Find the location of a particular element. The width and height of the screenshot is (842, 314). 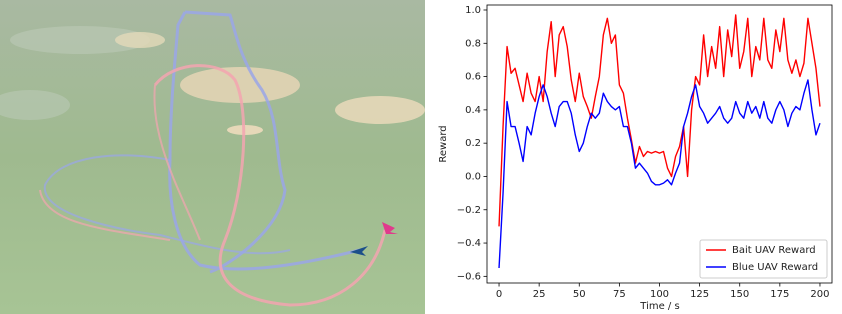

x-tick-label: 175 is located at coordinates (779, 294).